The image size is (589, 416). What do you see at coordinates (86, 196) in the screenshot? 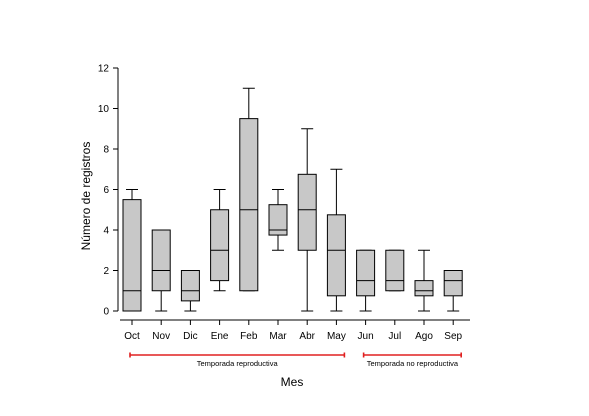
I see `y-axis-title: Número de registros` at bounding box center [86, 196].